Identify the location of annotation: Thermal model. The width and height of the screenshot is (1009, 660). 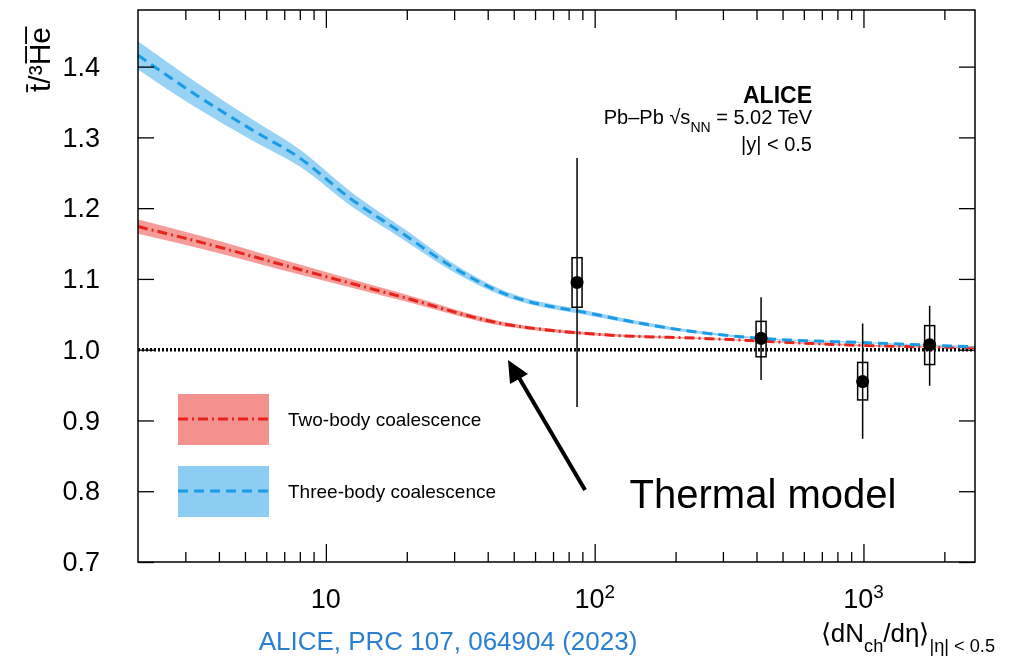
(763, 494).